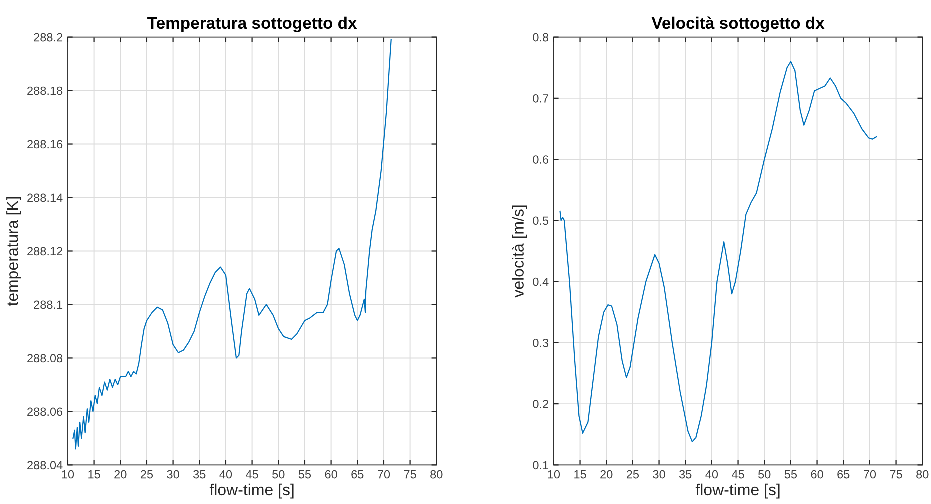  Describe the element at coordinates (45, 198) in the screenshot. I see `y-tick-label: 288.14` at that location.